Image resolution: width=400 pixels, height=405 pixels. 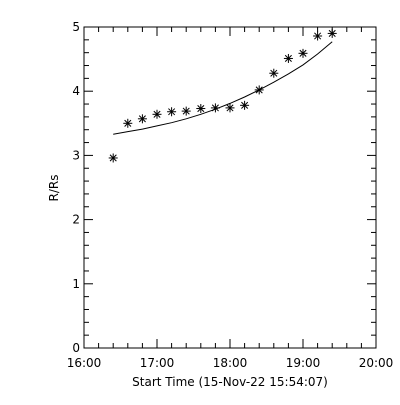 I want to click on x-tick-label: 17:00, so click(x=157, y=363).